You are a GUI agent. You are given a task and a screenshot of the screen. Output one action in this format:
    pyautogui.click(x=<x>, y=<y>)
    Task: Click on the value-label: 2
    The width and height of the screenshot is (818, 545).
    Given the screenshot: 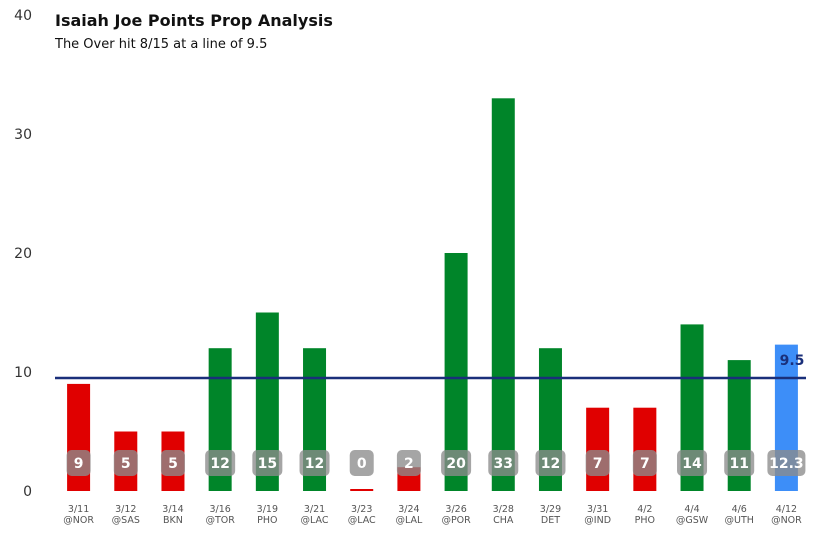 What is the action you would take?
    pyautogui.click(x=409, y=464)
    